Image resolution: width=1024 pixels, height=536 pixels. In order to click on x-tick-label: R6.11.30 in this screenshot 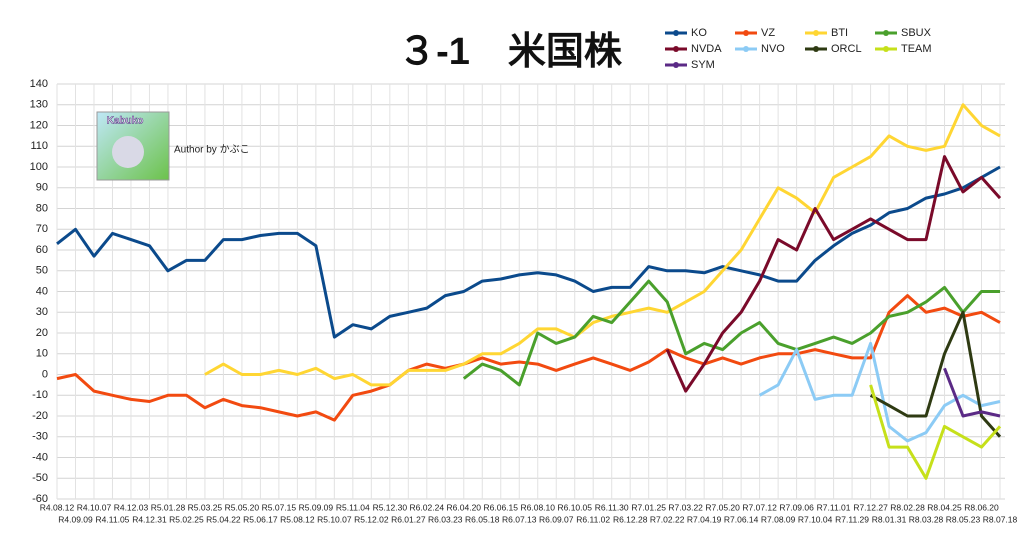, I will do `click(612, 507)`.